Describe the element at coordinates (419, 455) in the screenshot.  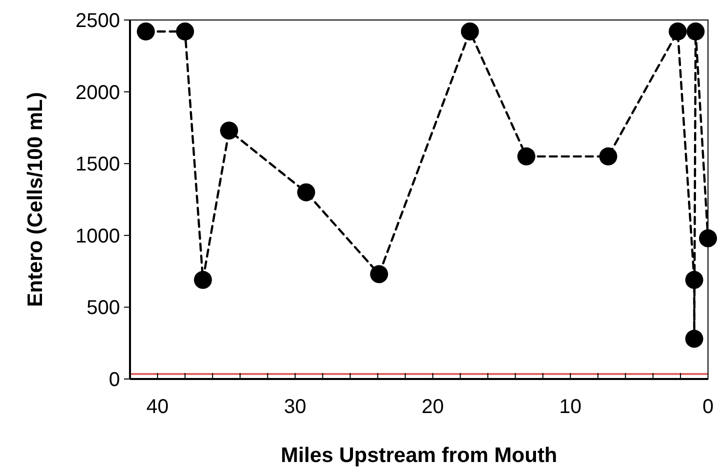
I see `x-axis-title: Miles Upstream from Mouth` at that location.